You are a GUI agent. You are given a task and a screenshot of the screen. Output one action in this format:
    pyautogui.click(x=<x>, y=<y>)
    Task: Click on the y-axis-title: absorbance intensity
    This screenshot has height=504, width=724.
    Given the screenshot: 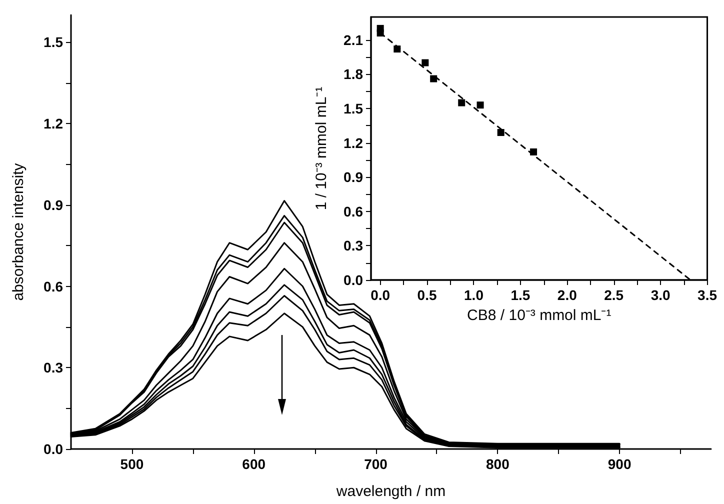 What is the action you would take?
    pyautogui.click(x=18, y=231)
    